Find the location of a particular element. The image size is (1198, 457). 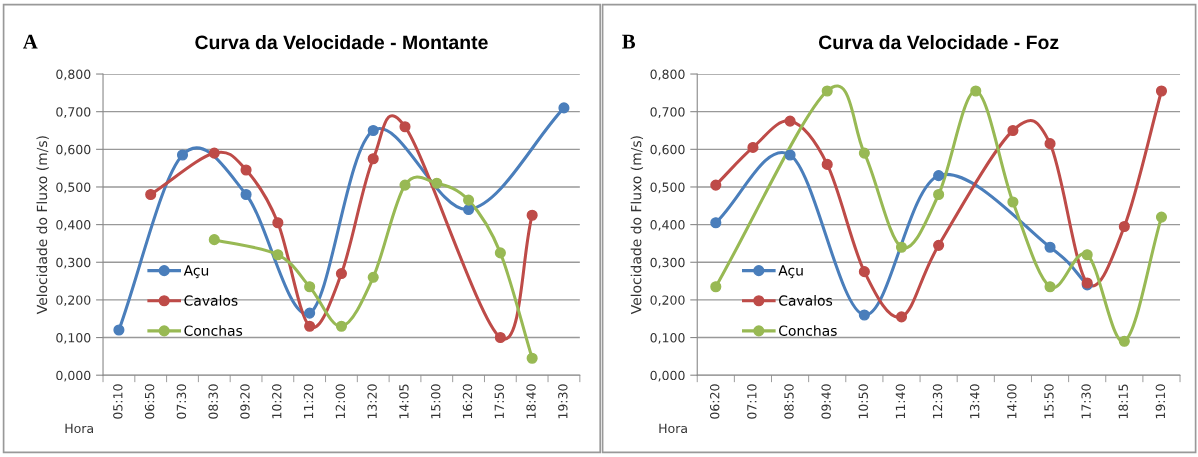

y-tick-label: 0,000 is located at coordinates (73, 376).